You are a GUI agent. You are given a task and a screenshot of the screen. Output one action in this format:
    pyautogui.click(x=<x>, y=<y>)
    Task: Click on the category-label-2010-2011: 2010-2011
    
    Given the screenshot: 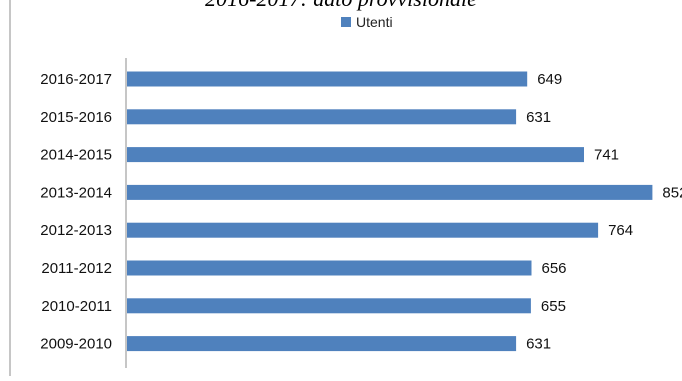 What is the action you would take?
    pyautogui.click(x=76, y=306)
    